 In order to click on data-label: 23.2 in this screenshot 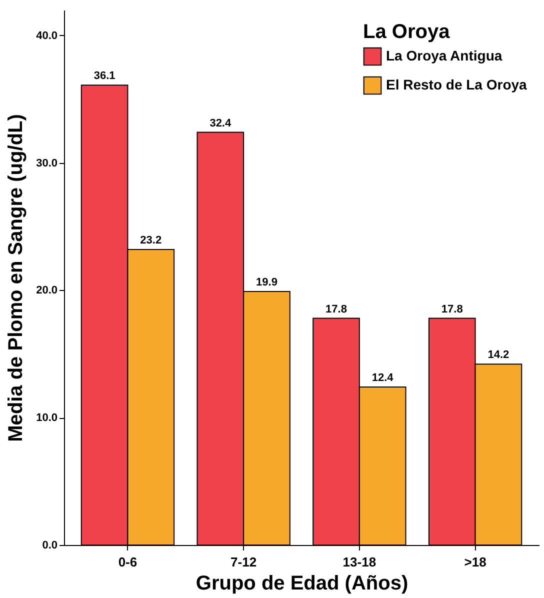, I will do `click(151, 240)`.